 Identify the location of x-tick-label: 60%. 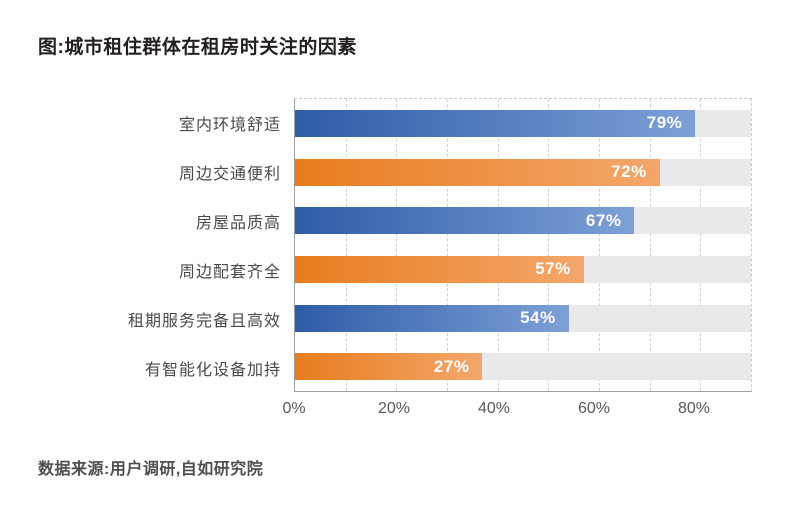
(593, 408).